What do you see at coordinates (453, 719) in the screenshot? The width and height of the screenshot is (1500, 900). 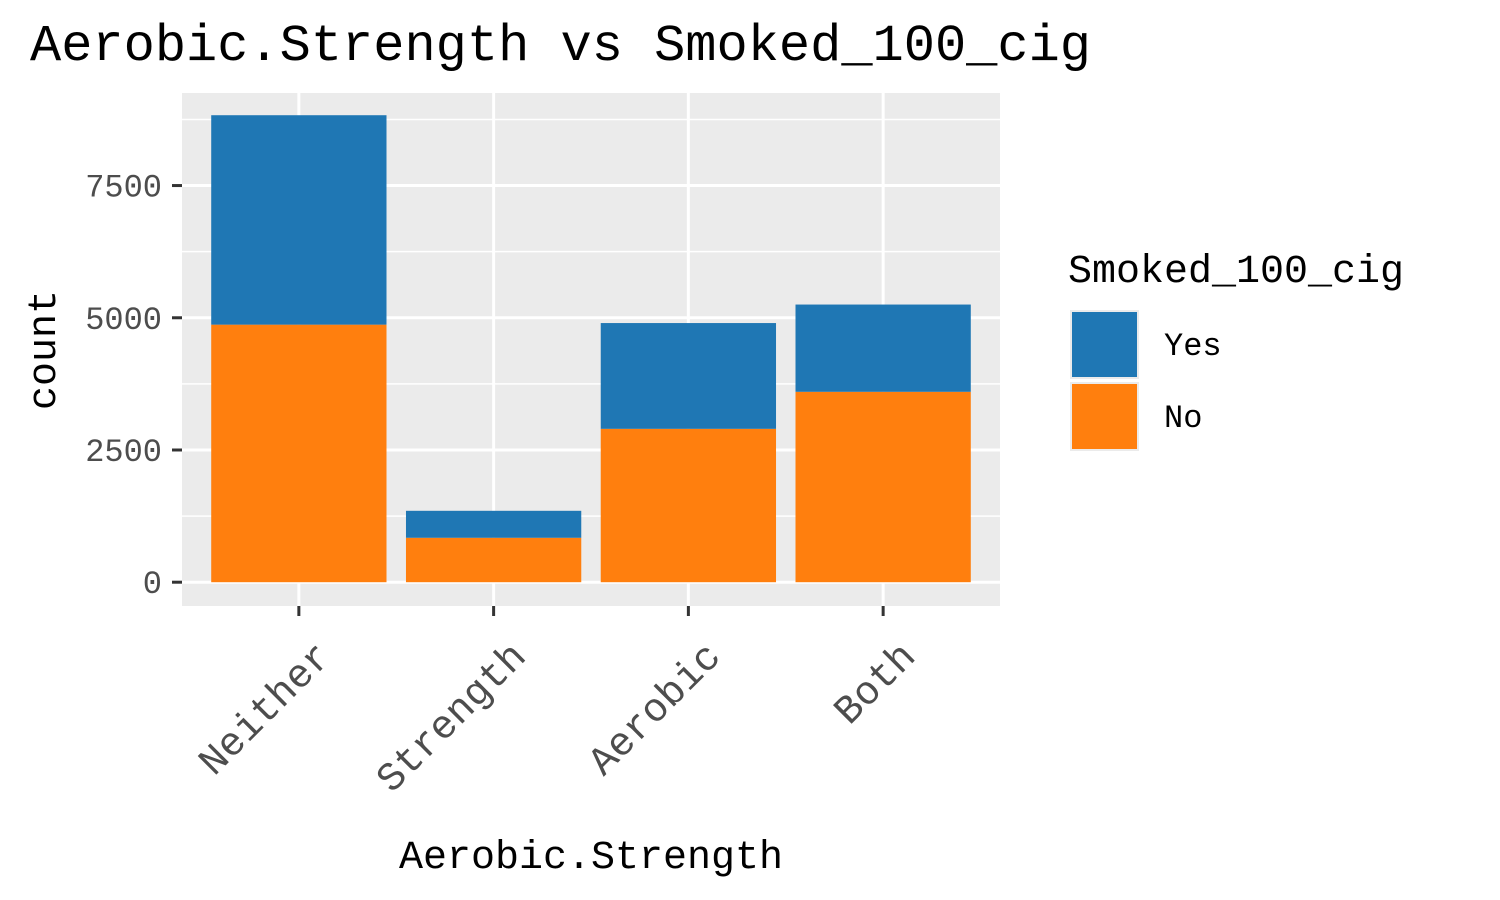 I see `x-tick-label: Strength` at bounding box center [453, 719].